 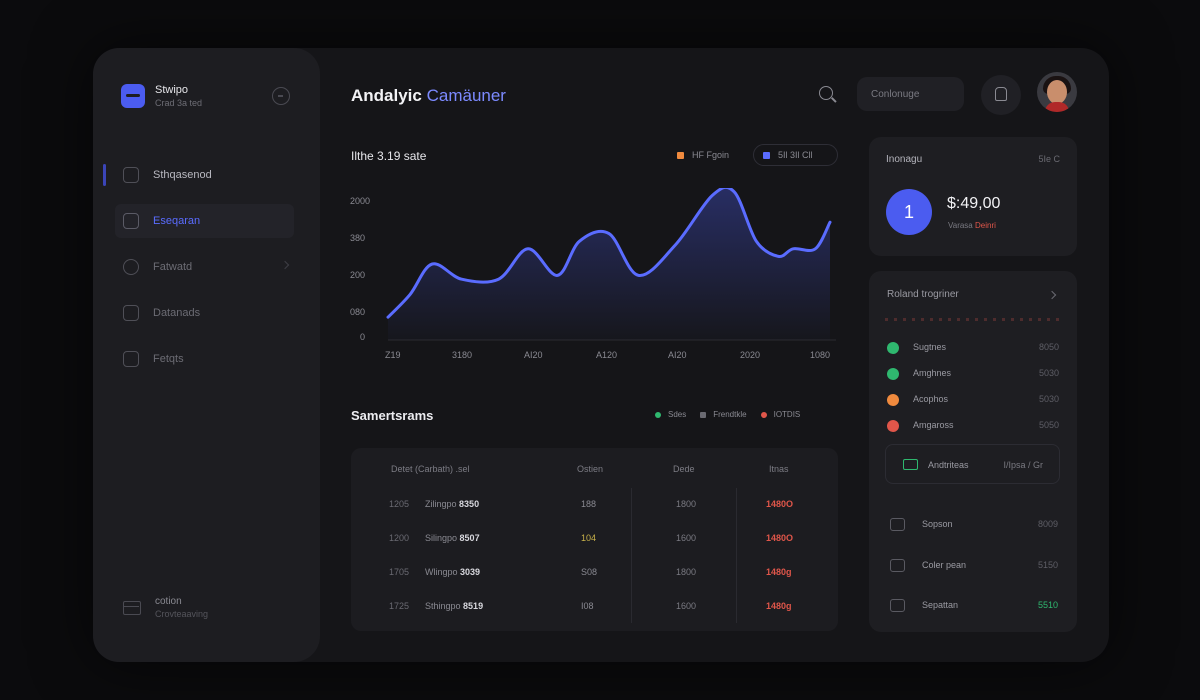 What do you see at coordinates (362, 337) in the screenshot?
I see `y-tick: 0` at bounding box center [362, 337].